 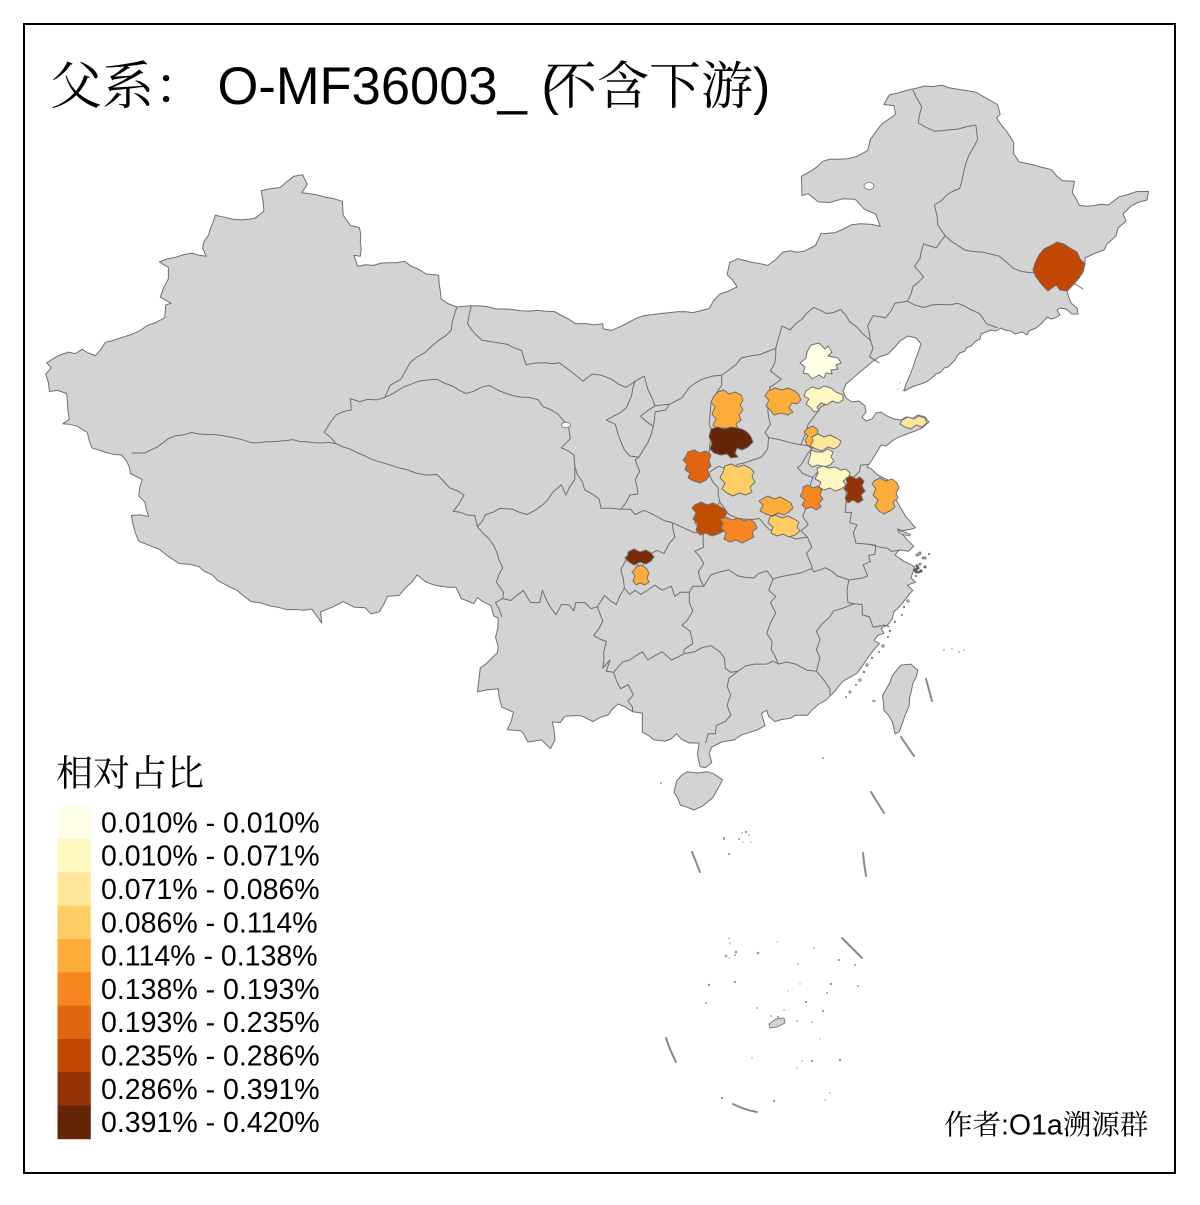 I want to click on svg-text: 0.235% - 0.286%, so click(x=210, y=1057).